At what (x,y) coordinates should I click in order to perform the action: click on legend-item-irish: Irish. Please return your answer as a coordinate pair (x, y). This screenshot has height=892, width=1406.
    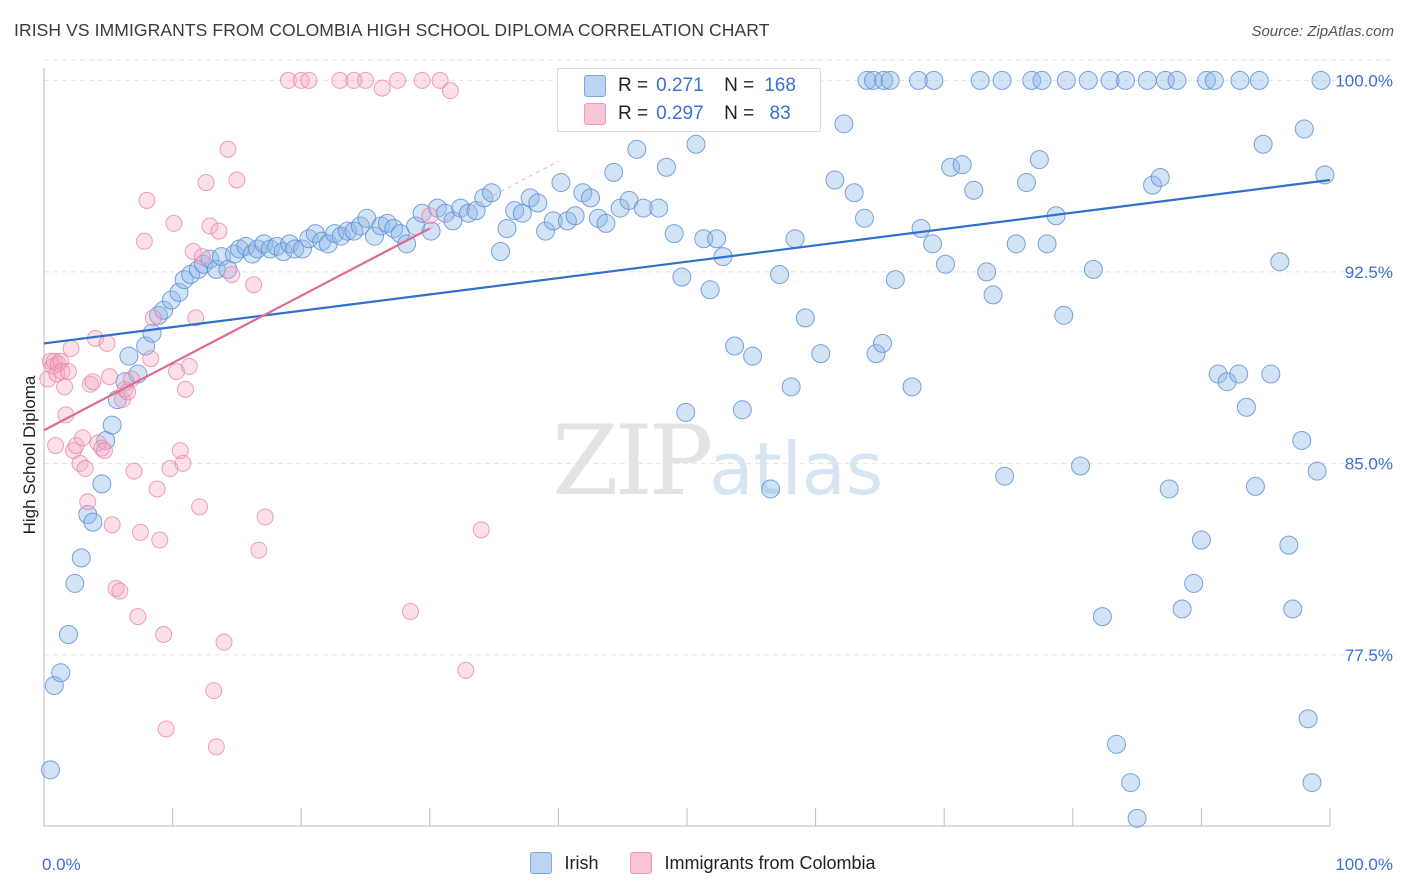
    Looking at the image, I should click on (564, 863).